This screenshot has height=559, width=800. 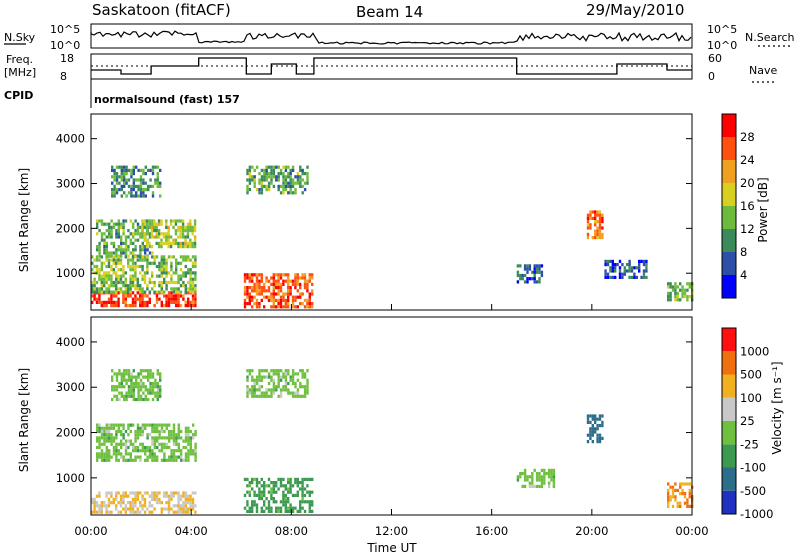 What do you see at coordinates (711, 76) in the screenshot?
I see `nave-tick-bottom: 0` at bounding box center [711, 76].